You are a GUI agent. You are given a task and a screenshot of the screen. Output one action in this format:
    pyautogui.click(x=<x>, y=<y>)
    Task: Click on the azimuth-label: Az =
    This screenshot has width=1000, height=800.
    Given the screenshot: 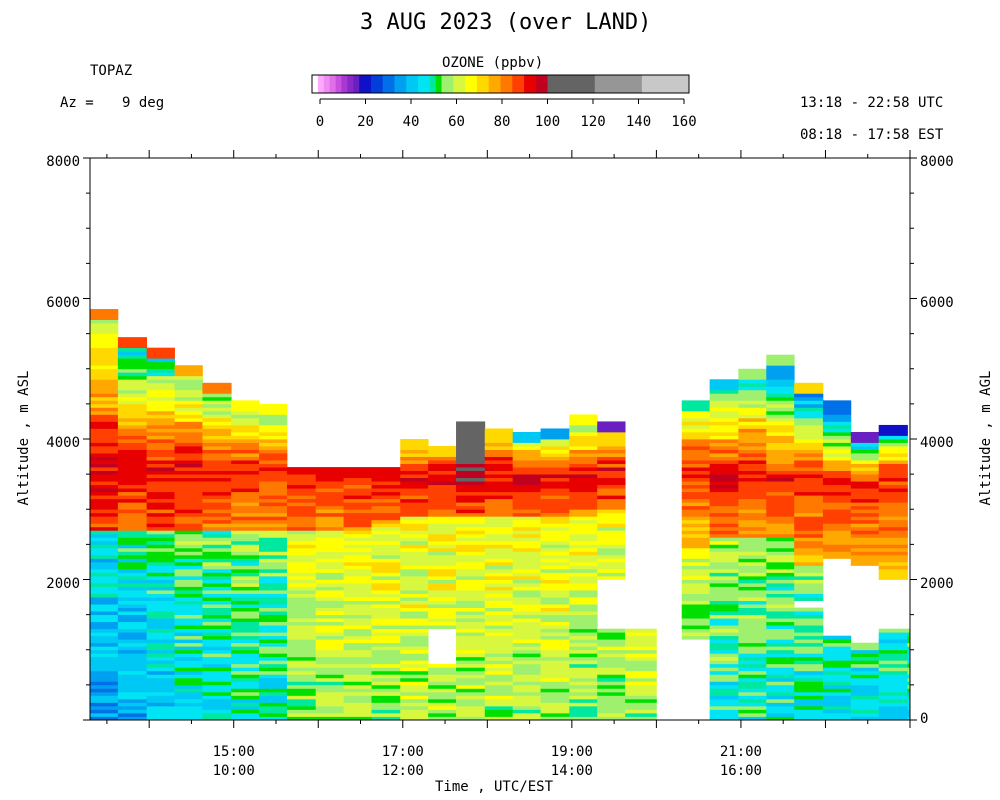 What is the action you would take?
    pyautogui.click(x=77, y=103)
    